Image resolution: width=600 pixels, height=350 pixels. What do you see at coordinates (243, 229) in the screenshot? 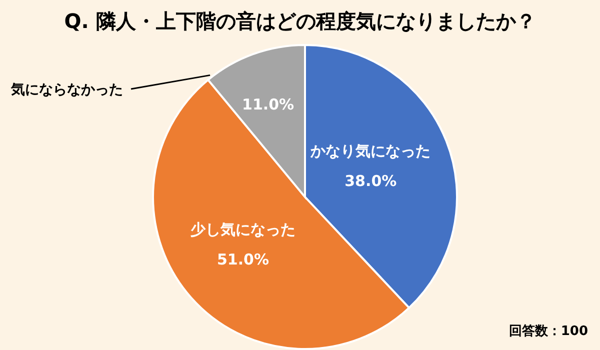
I see `slice-label: 少し気になった` at bounding box center [243, 229].